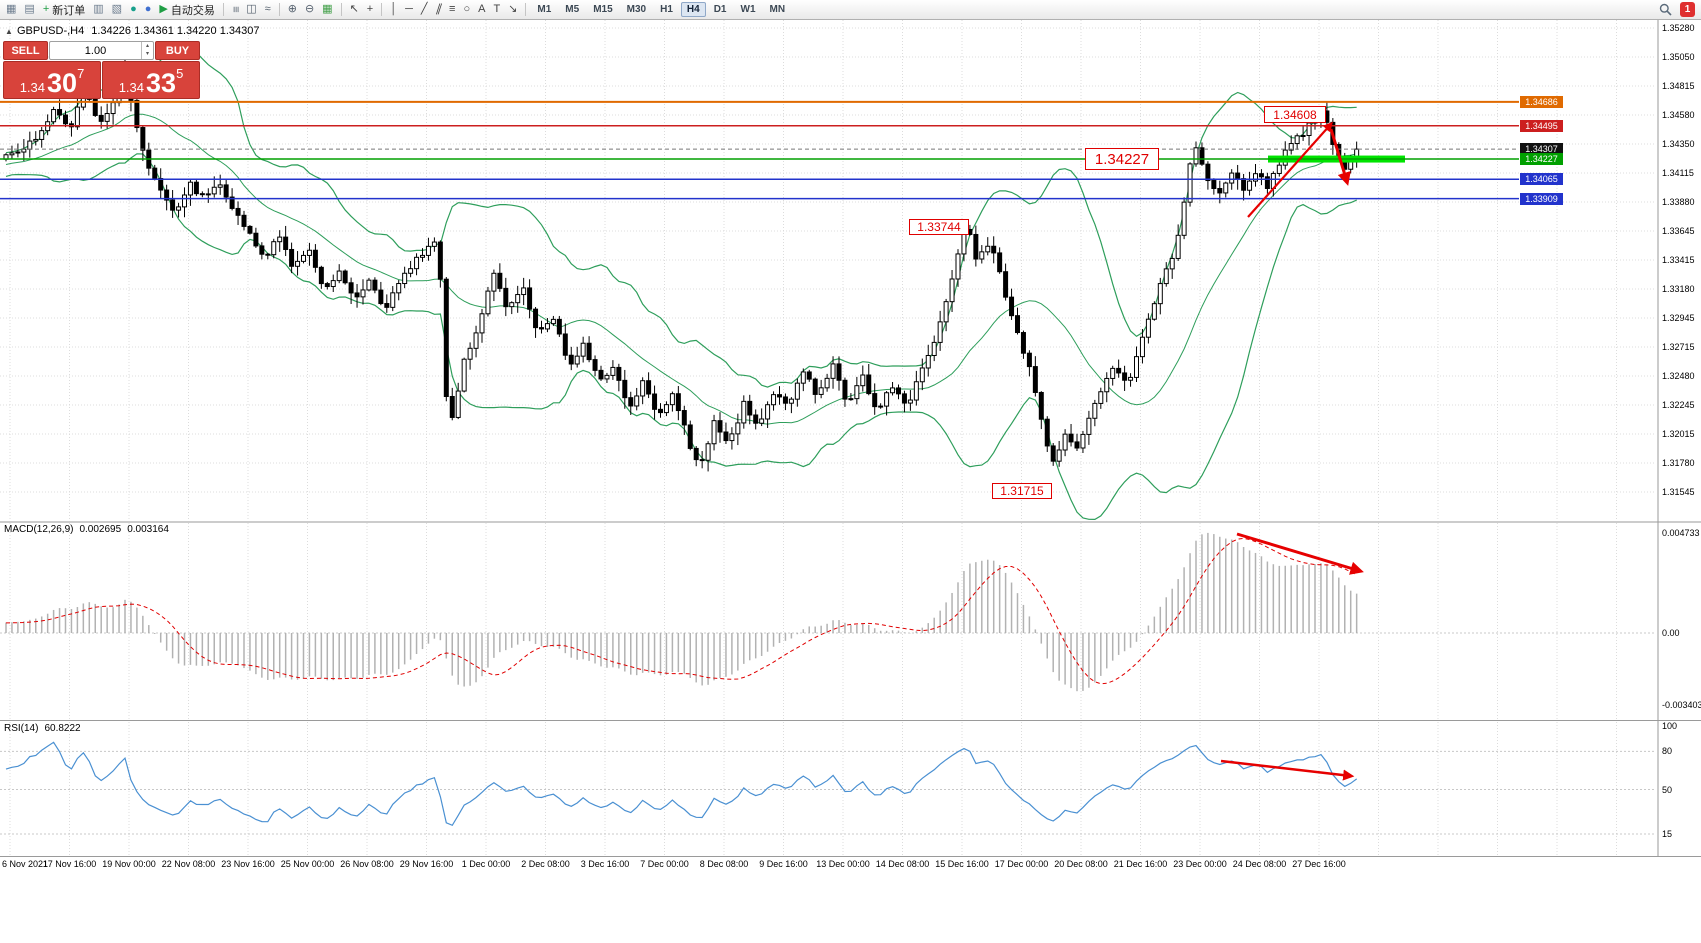  Describe the element at coordinates (636, 9) in the screenshot. I see `timeframe-m30-button: M30` at that location.